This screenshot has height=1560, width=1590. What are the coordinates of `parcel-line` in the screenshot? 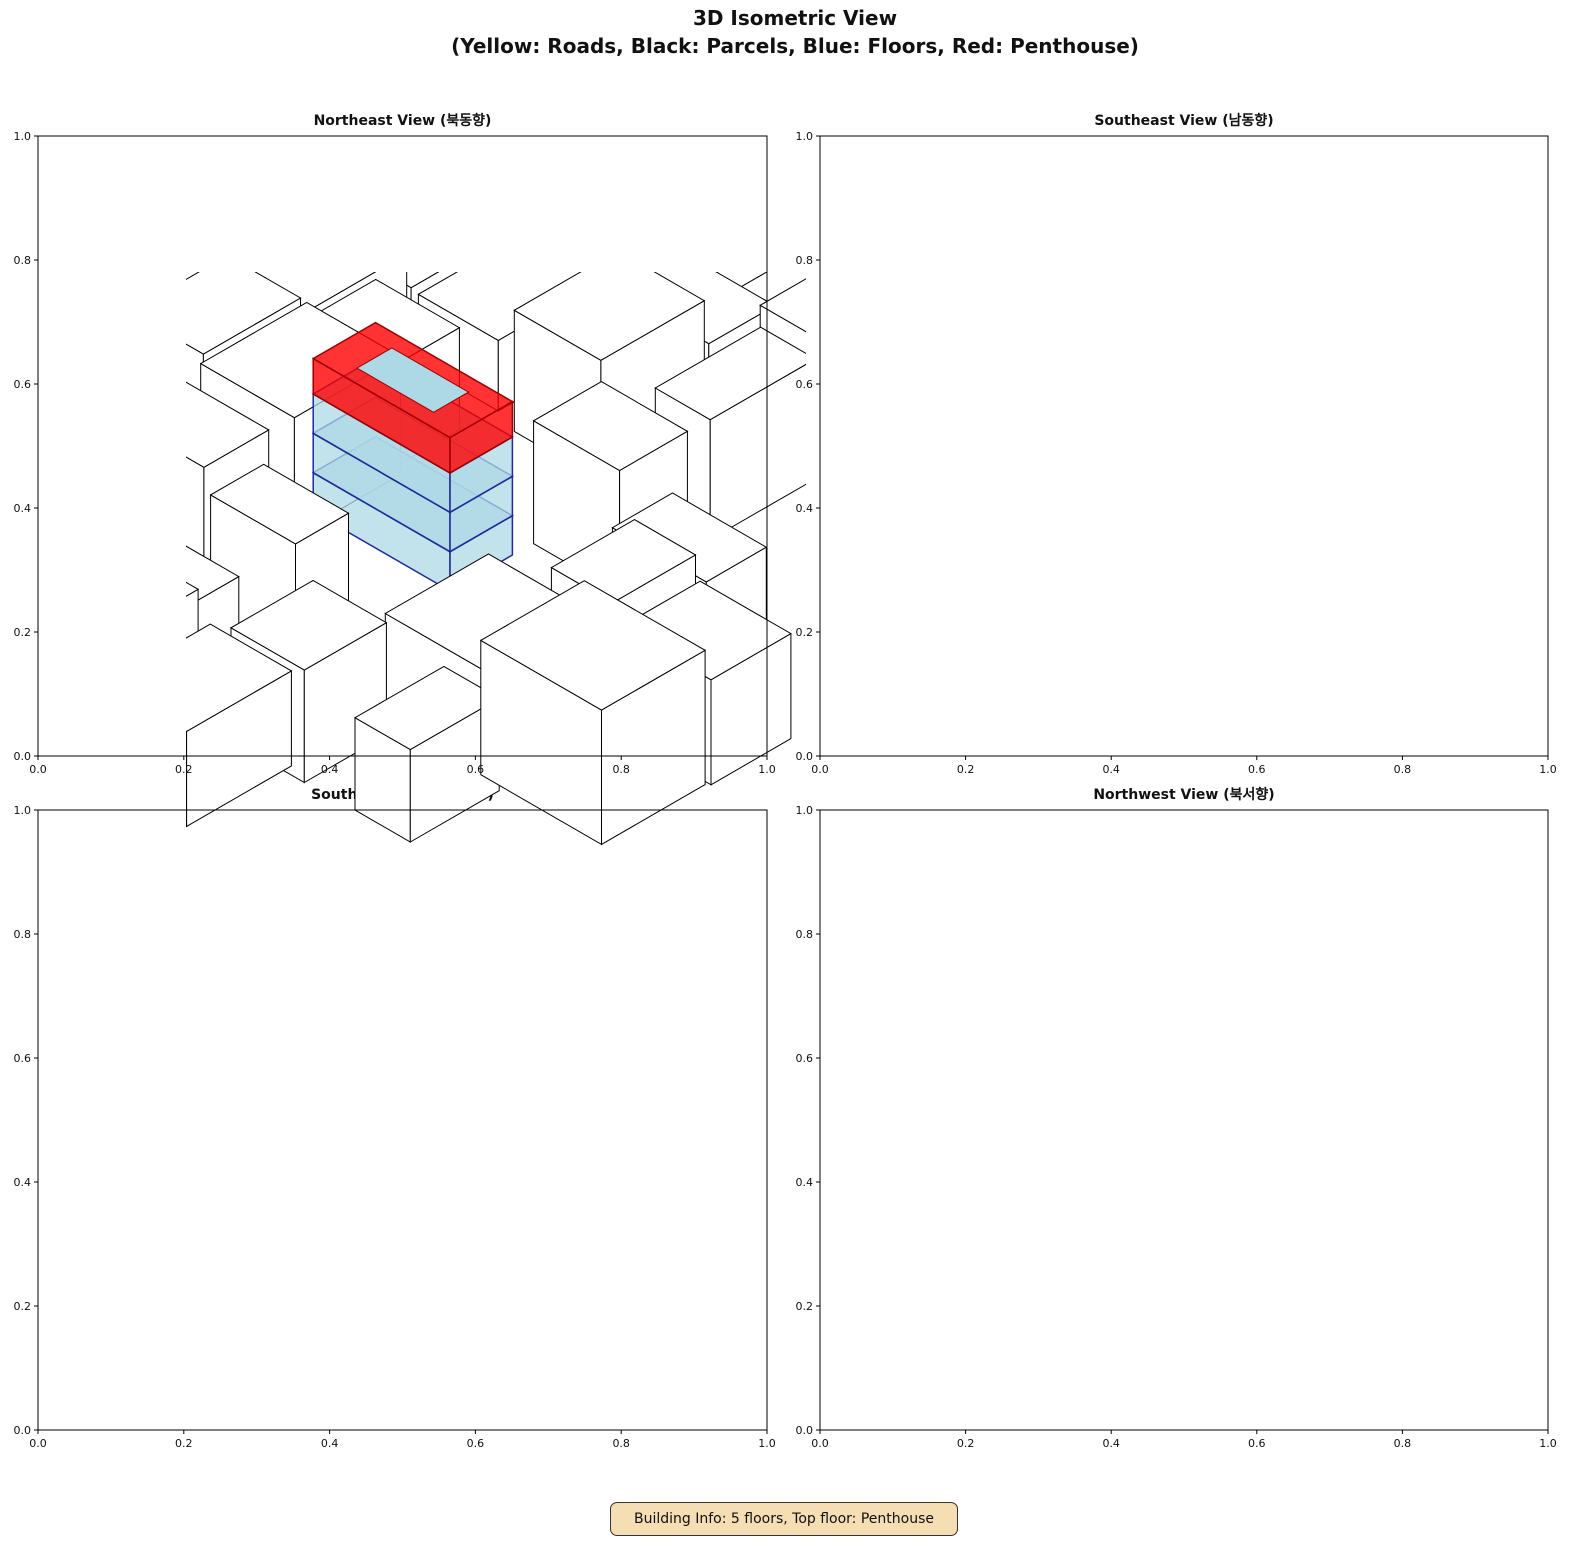 It's located at (985, 874).